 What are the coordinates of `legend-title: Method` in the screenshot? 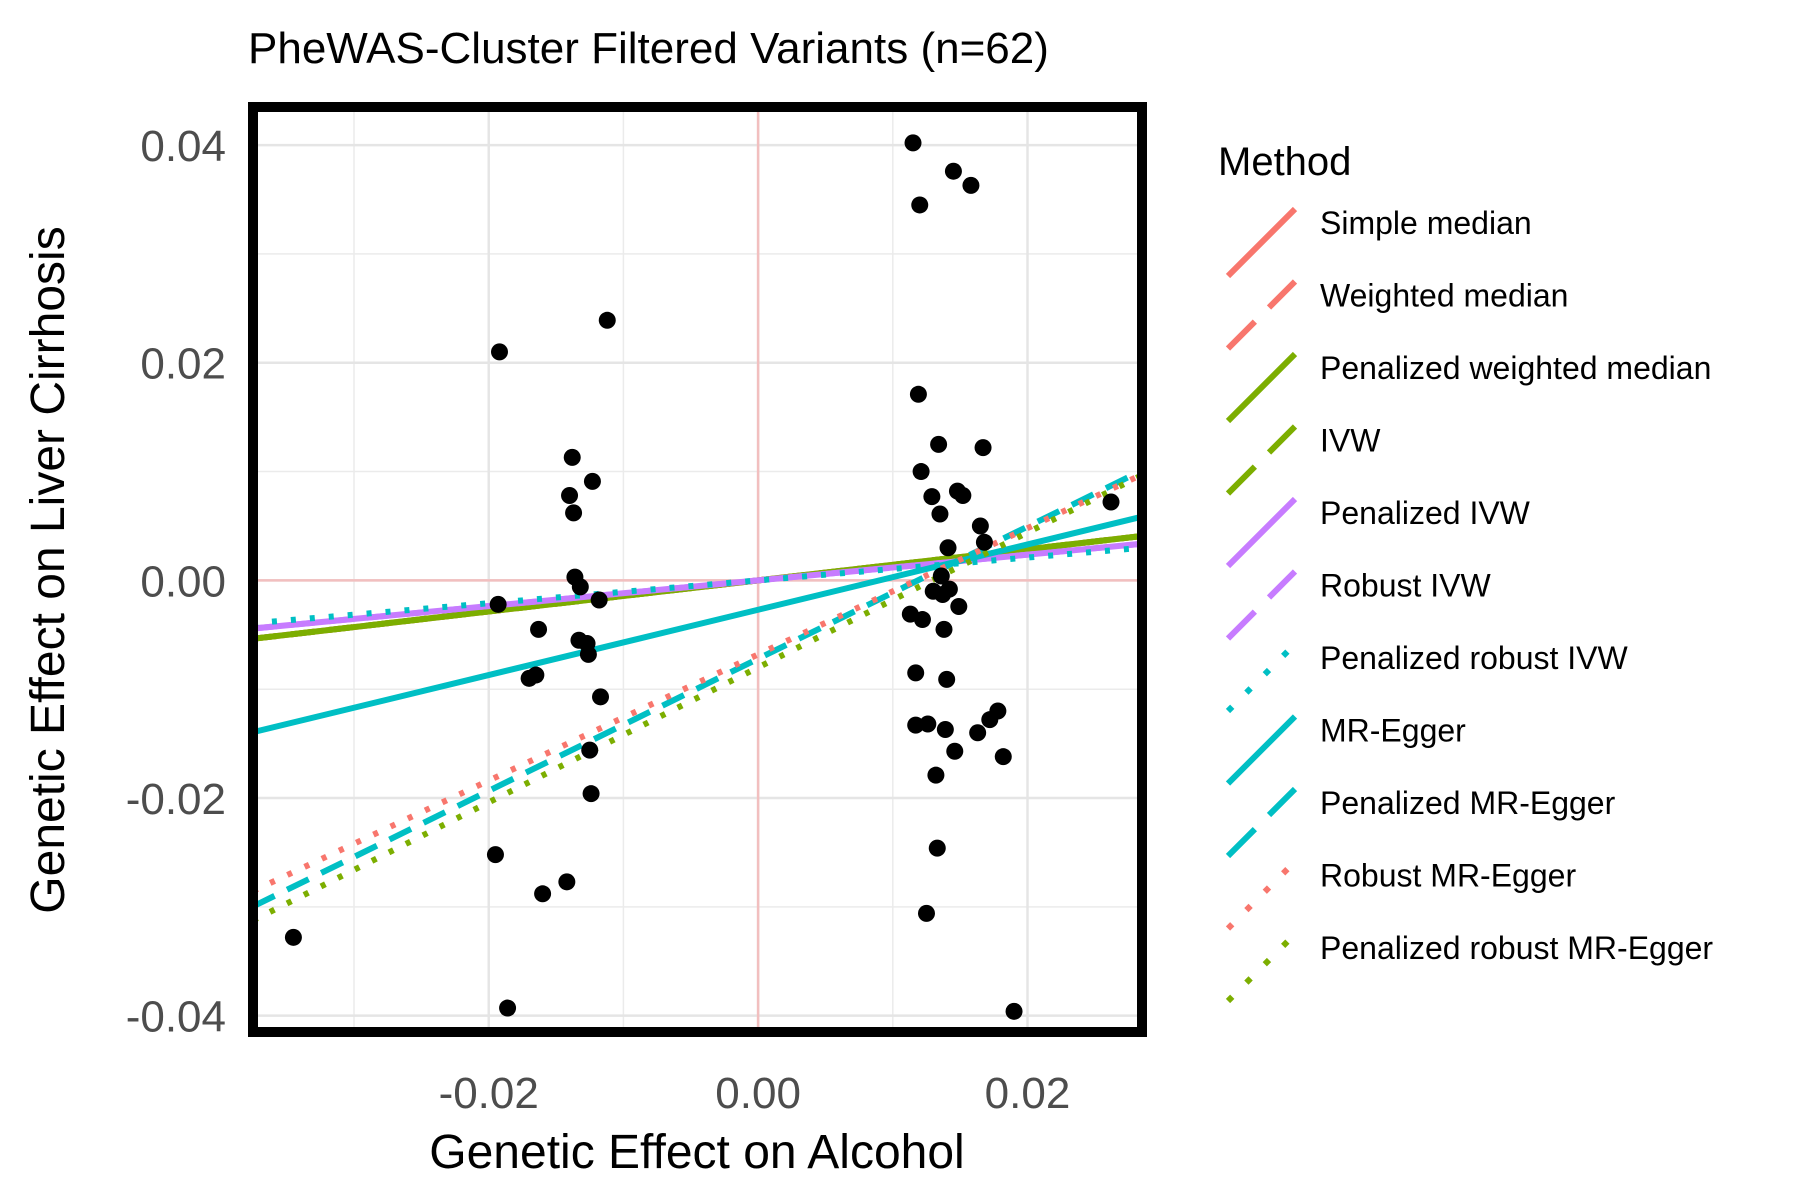 It's located at (1284, 162).